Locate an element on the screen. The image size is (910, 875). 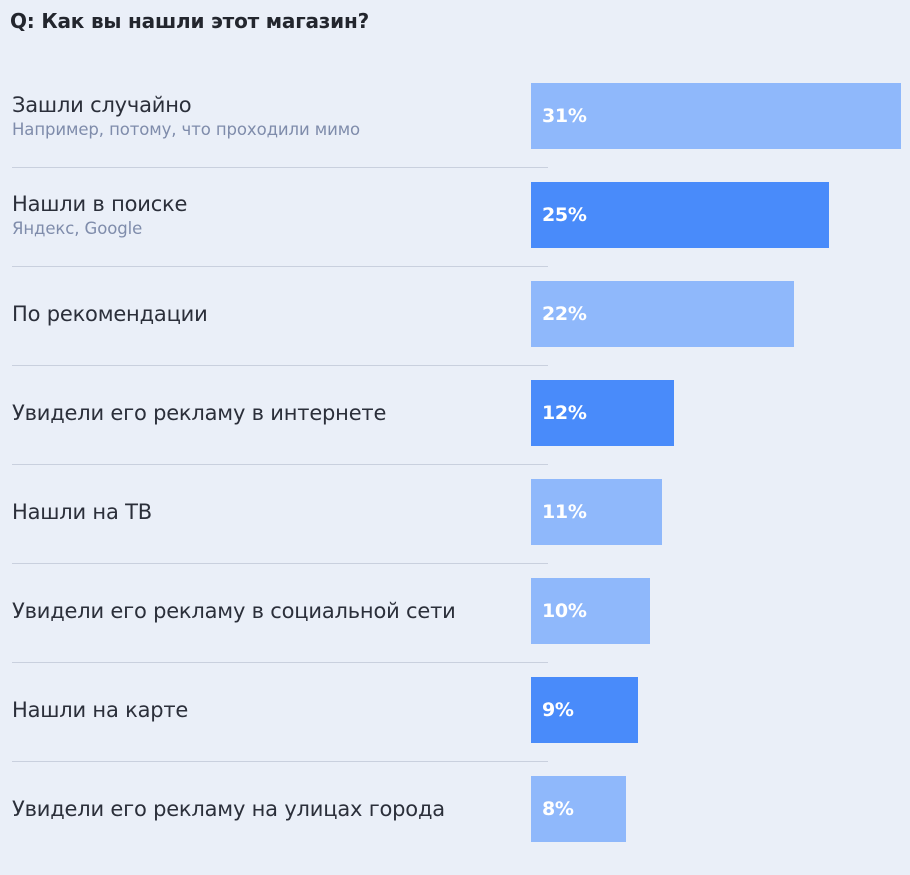
category-label: Нашли на карте is located at coordinates (100, 710).